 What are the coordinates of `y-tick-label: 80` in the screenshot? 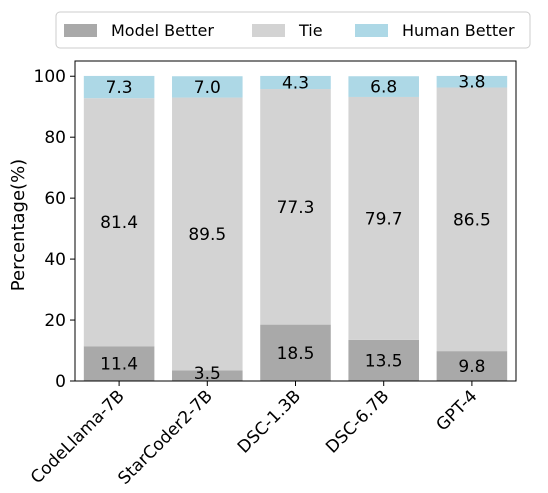 It's located at (55, 138).